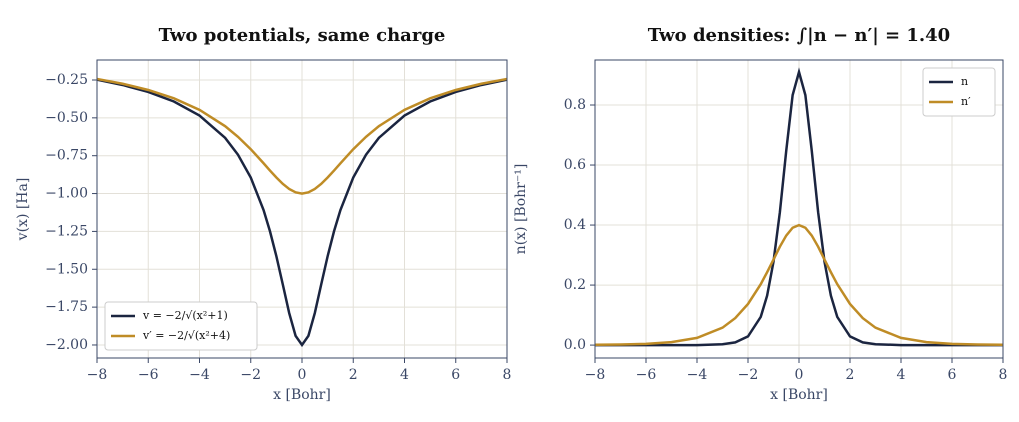 This screenshot has width=1019, height=422. Describe the element at coordinates (66, 269) in the screenshot. I see `y-tick-label: −1.50` at that location.